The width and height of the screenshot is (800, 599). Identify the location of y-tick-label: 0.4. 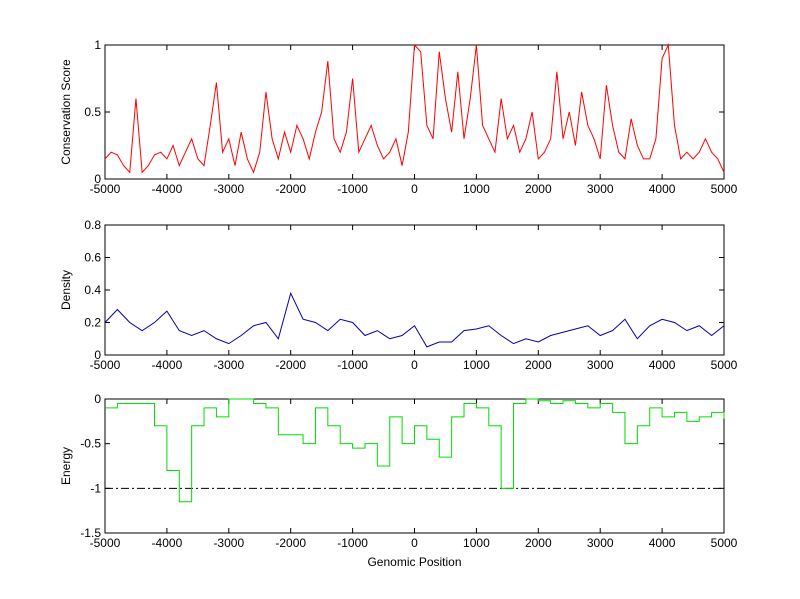
(92, 290).